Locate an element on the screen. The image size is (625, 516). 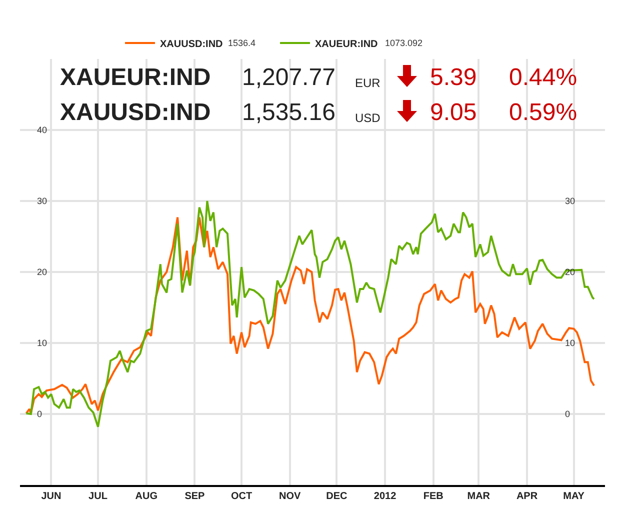
annotation: 5.39 is located at coordinates (453, 77).